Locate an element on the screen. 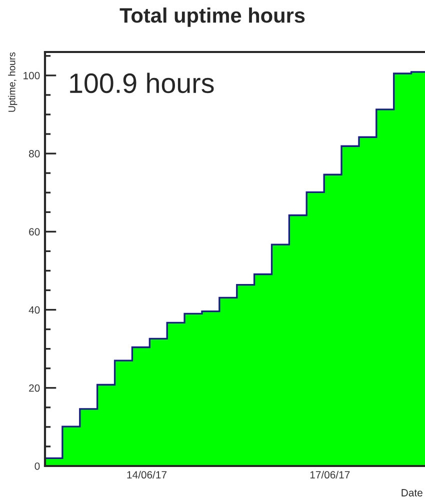 Image resolution: width=425 pixels, height=500 pixels. y-tick-label: 0 is located at coordinates (37, 466).